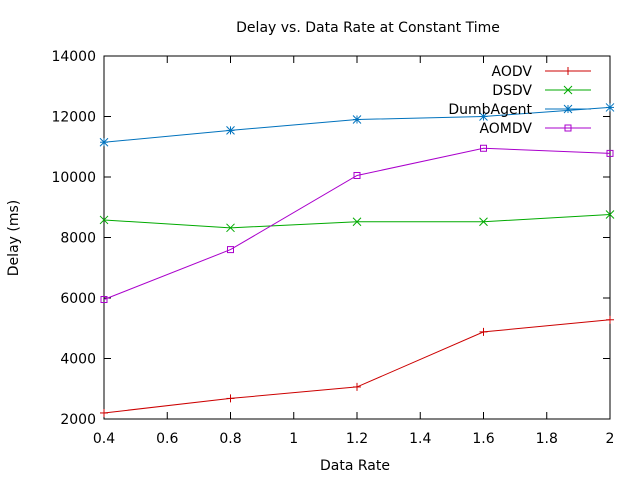 The height and width of the screenshot is (480, 640). What do you see at coordinates (355, 466) in the screenshot?
I see `x-axis-label: Data Rate` at bounding box center [355, 466].